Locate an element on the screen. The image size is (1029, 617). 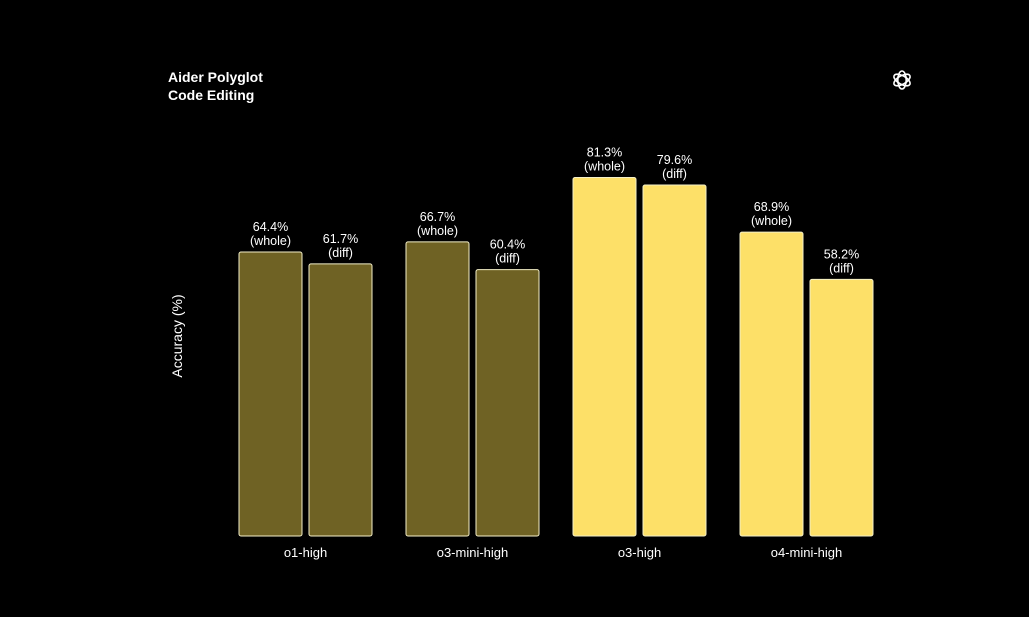
bar-o3-high-whole is located at coordinates (604, 356).